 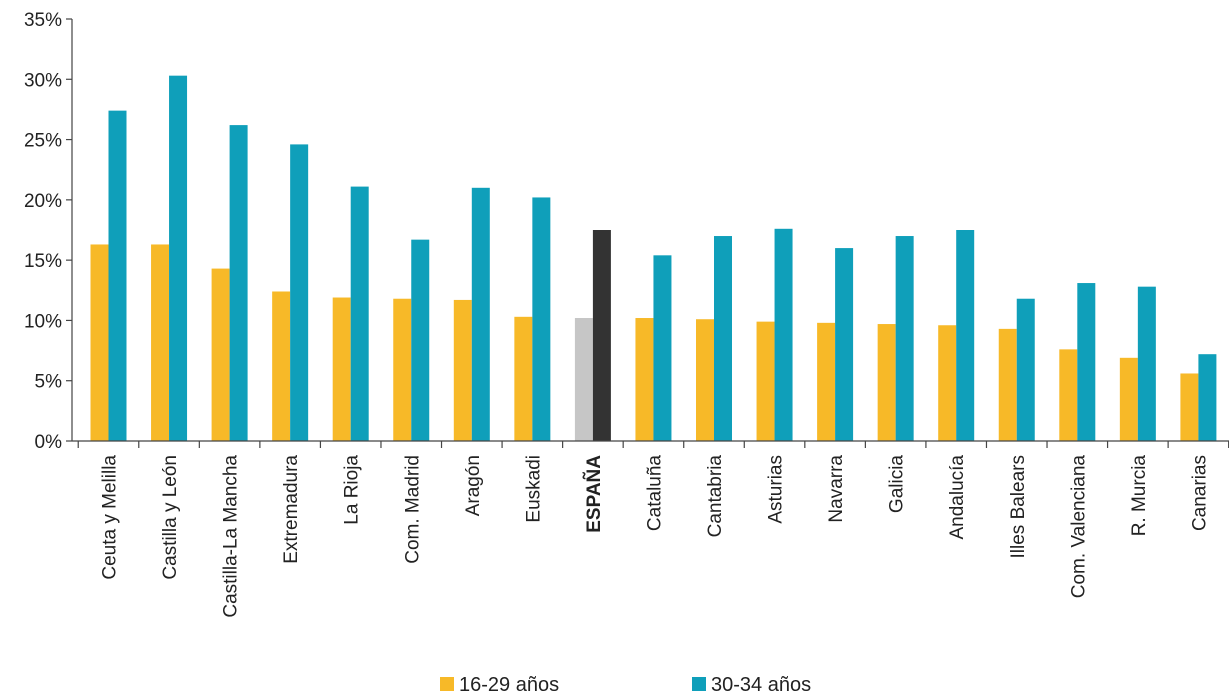 What do you see at coordinates (654, 493) in the screenshot?
I see `x-category-label: Cataluña` at bounding box center [654, 493].